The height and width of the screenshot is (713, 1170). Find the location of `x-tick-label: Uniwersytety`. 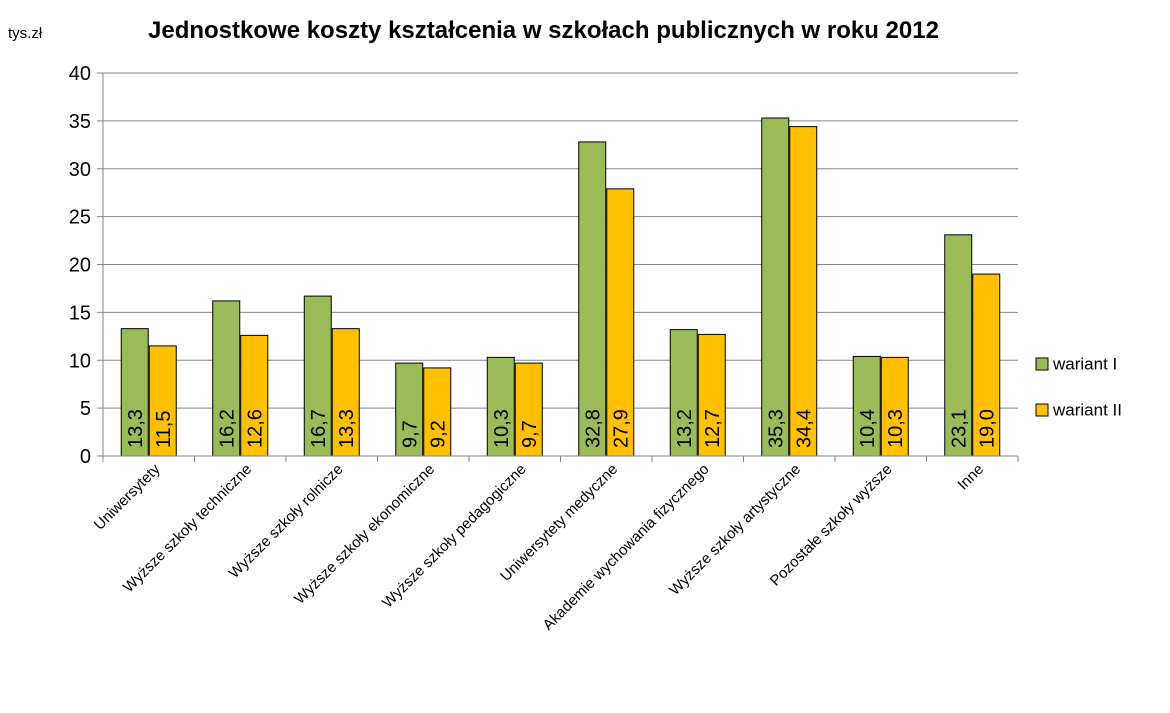

x-tick-label: Uniwersytety is located at coordinates (127, 496).